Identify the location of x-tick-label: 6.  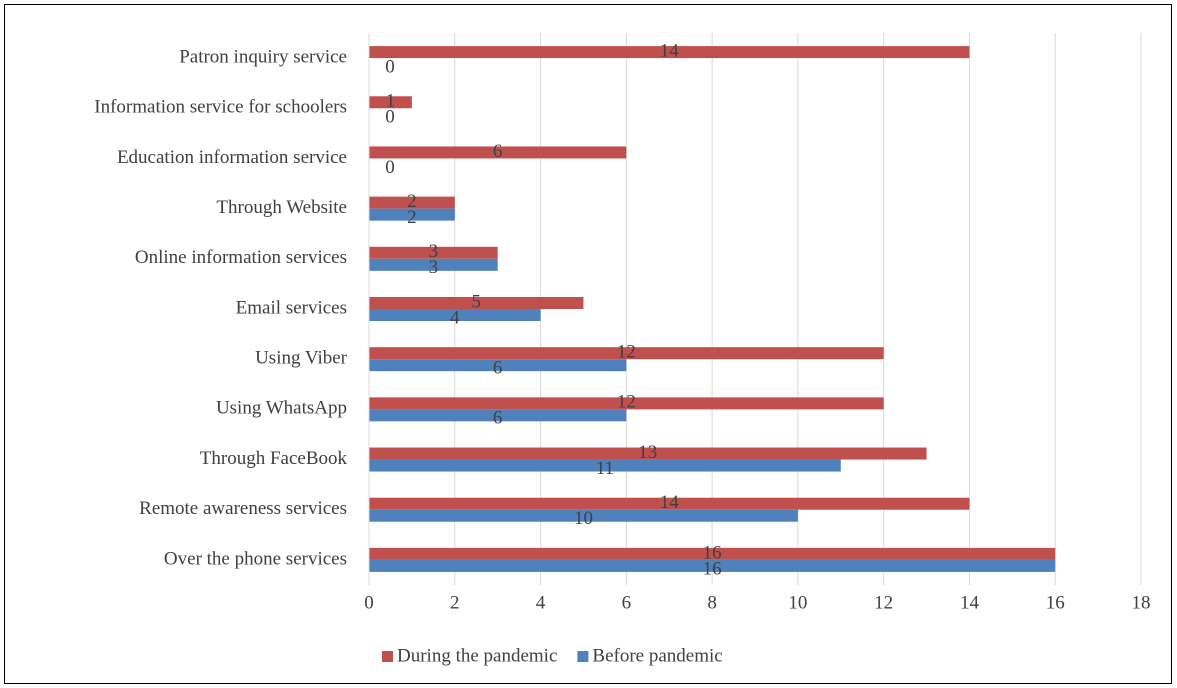
(627, 602).